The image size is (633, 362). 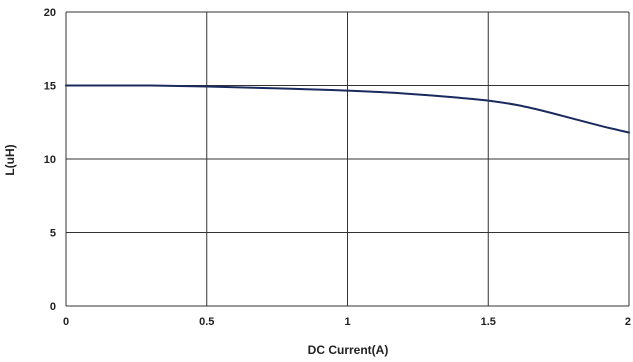 I want to click on y-tick-label: 15, so click(x=50, y=87).